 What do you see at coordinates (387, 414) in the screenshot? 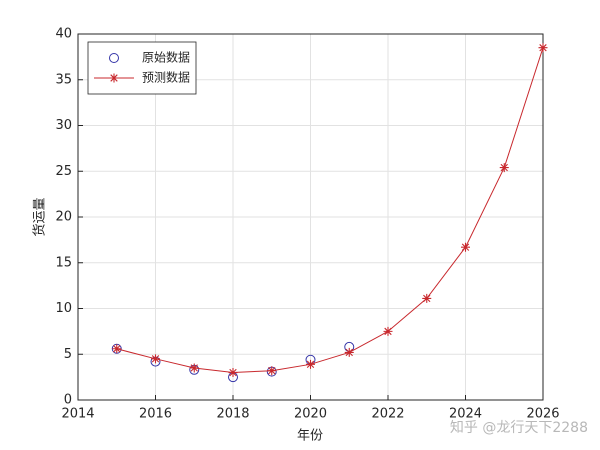
I see `x-tick-label: 2022` at bounding box center [387, 414].